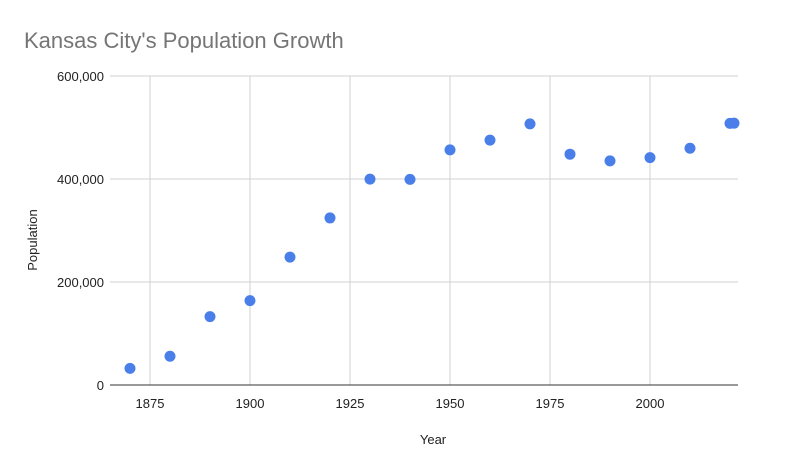  I want to click on y-tick-label: 0, so click(100, 385).